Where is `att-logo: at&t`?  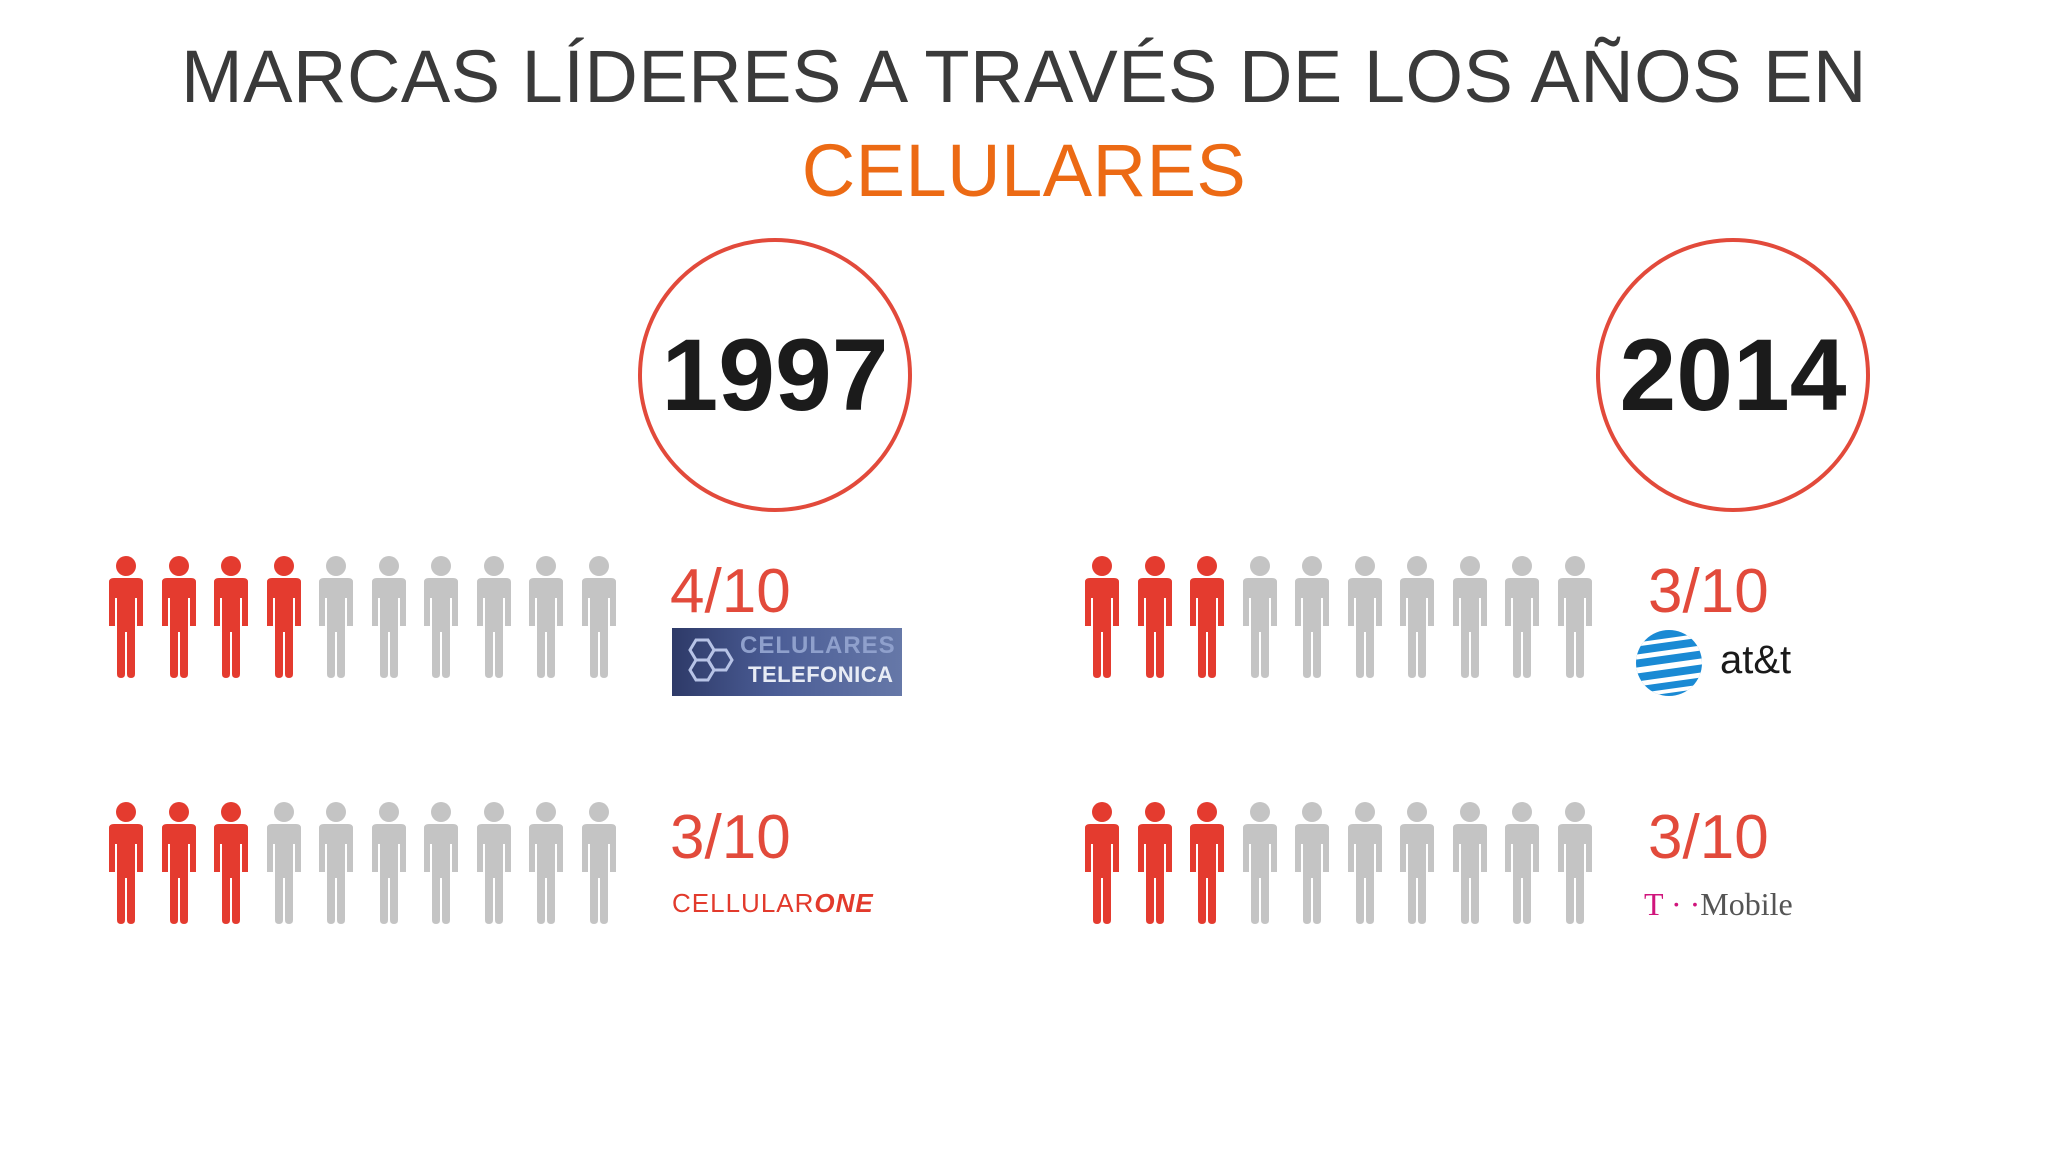
att-logo: at&t is located at coordinates (1729, 663).